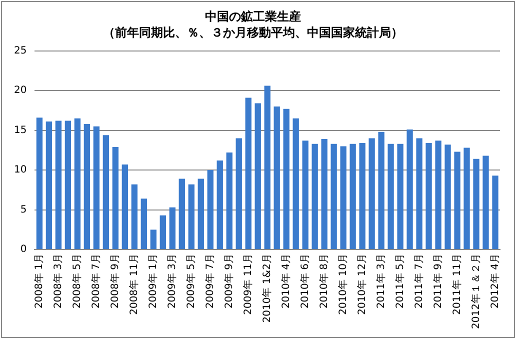 The width and height of the screenshot is (516, 339). Describe the element at coordinates (253, 33) in the screenshot. I see `chart-subtitle: （前年同期比、％、３か月移動平均、中国国家統計局）` at that location.